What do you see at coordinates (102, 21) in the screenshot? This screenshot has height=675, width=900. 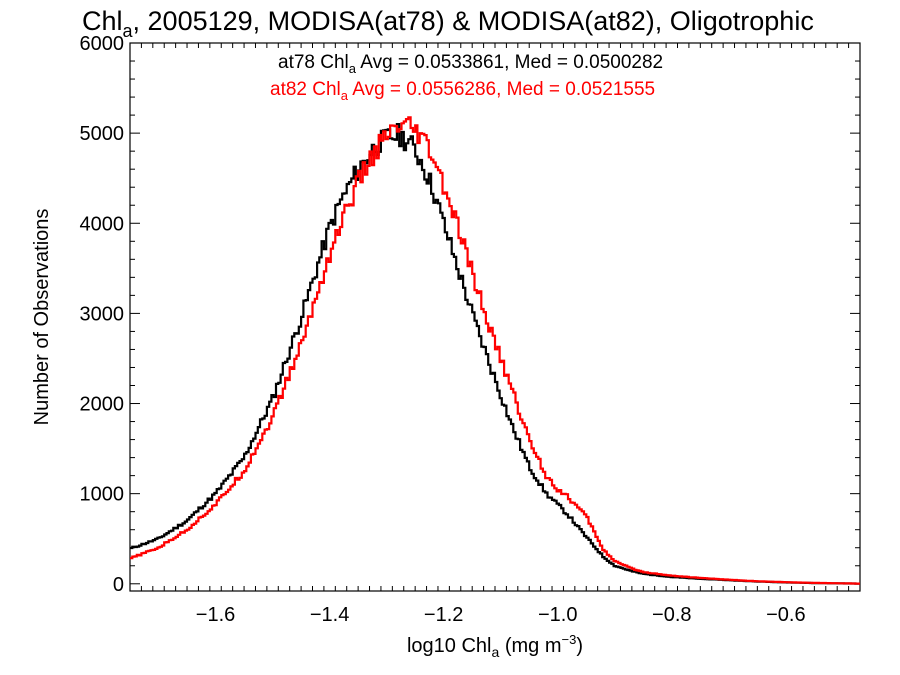 I see `chart-title-main: Chl` at bounding box center [102, 21].